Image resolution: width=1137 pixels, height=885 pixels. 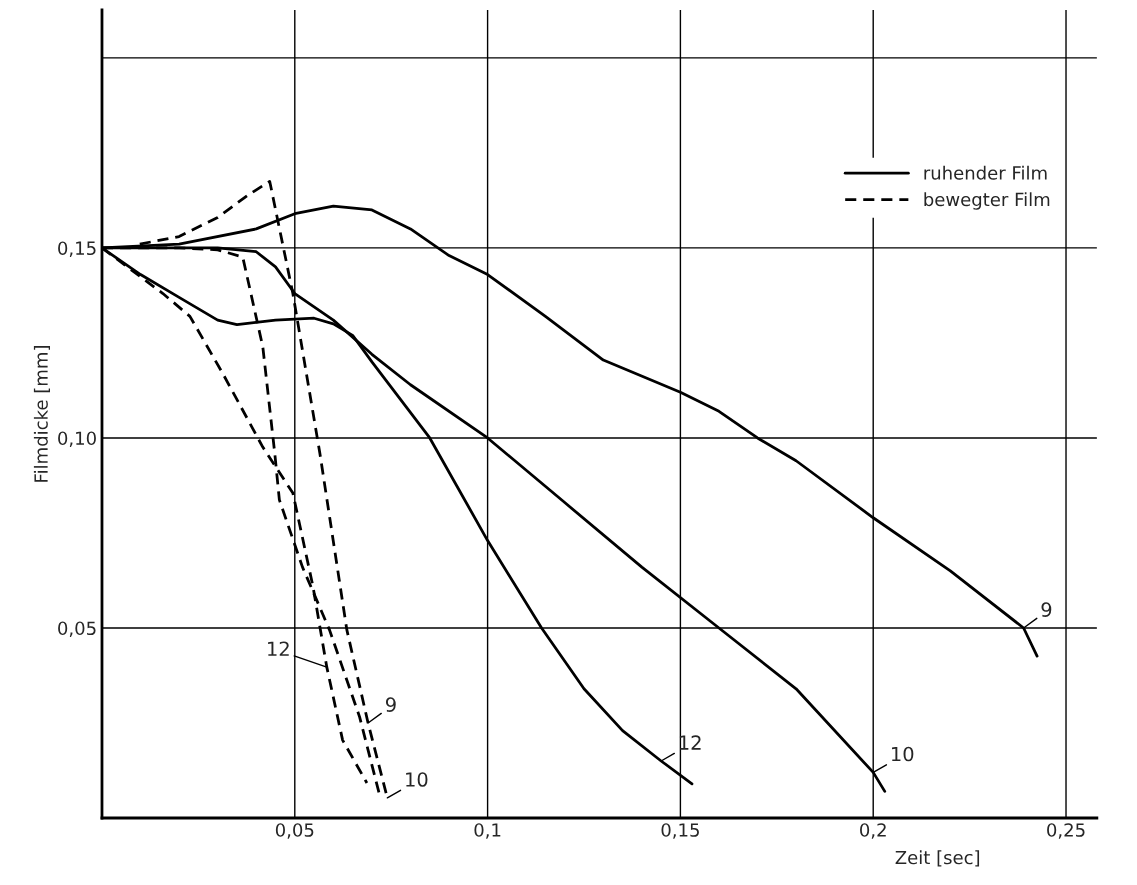 What do you see at coordinates (987, 201) in the screenshot?
I see `legend-label: bewegter Film` at bounding box center [987, 201].